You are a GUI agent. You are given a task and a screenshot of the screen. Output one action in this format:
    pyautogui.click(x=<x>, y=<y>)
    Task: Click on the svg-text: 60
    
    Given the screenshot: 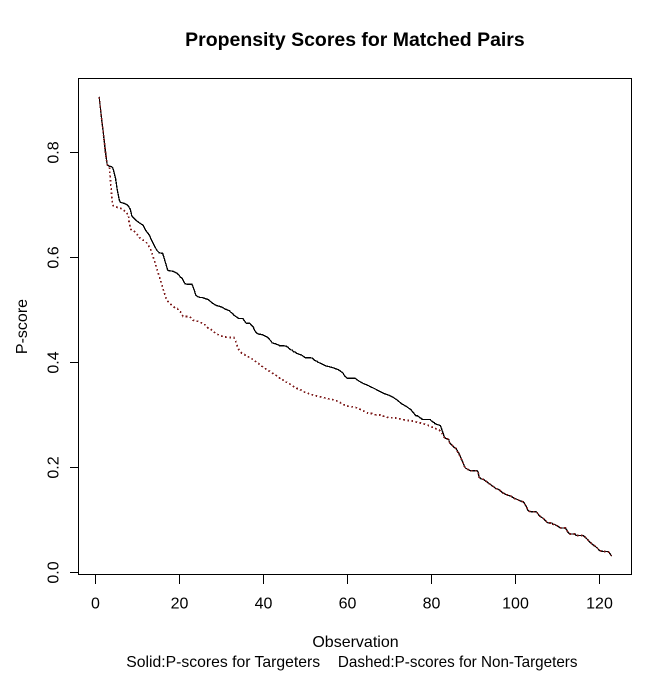 What is the action you would take?
    pyautogui.click(x=348, y=604)
    